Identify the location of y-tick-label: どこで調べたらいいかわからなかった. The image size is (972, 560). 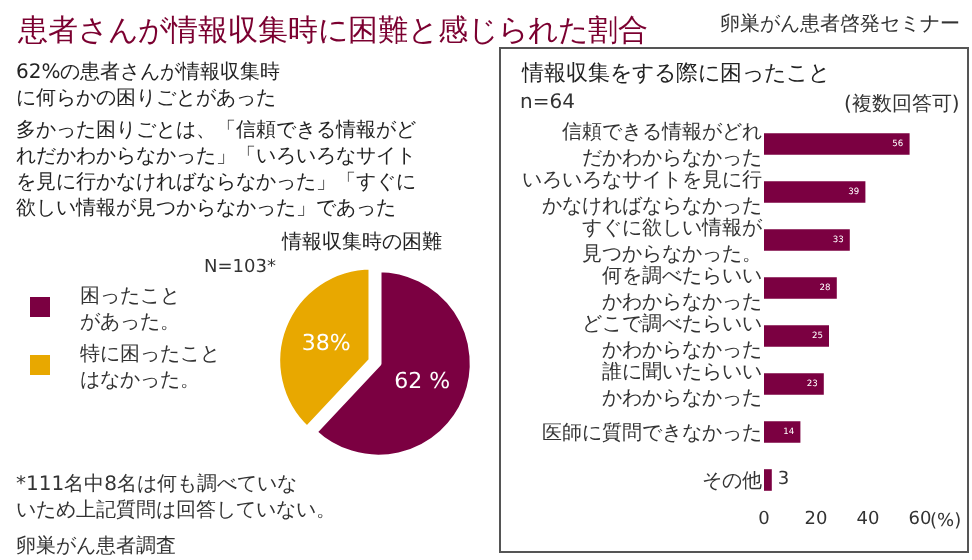
(672, 337).